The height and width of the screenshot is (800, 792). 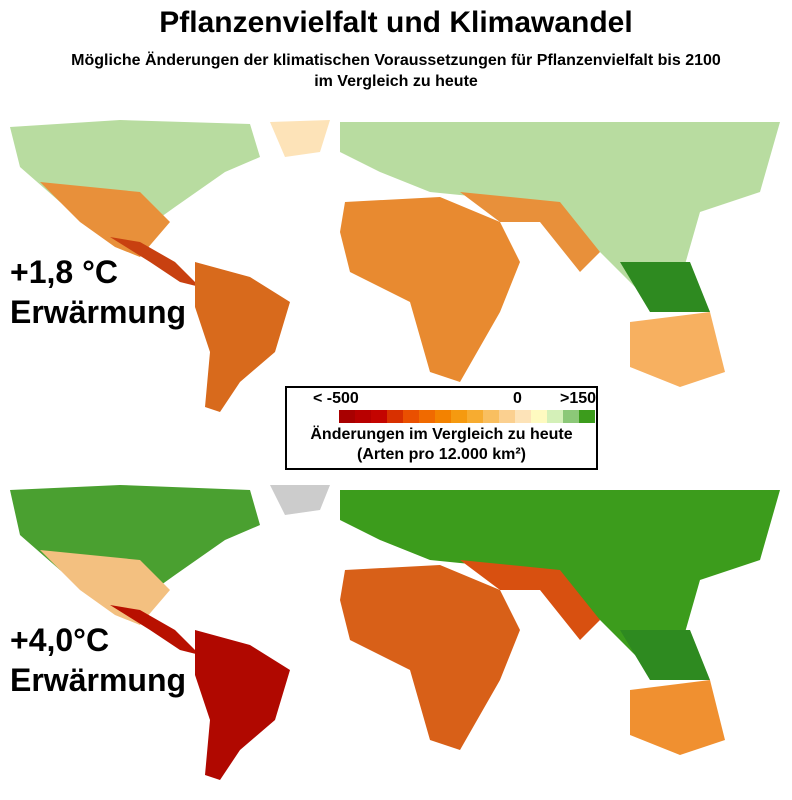 I want to click on scenario-temp: +1,8 °C, so click(x=64, y=272).